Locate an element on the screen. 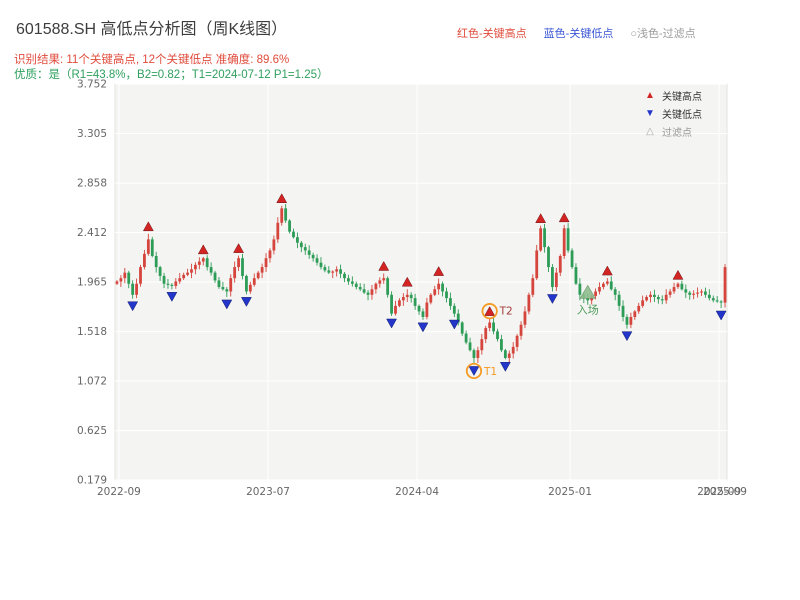  legend-item-filtered: △ 过滤点 is located at coordinates (673, 132).